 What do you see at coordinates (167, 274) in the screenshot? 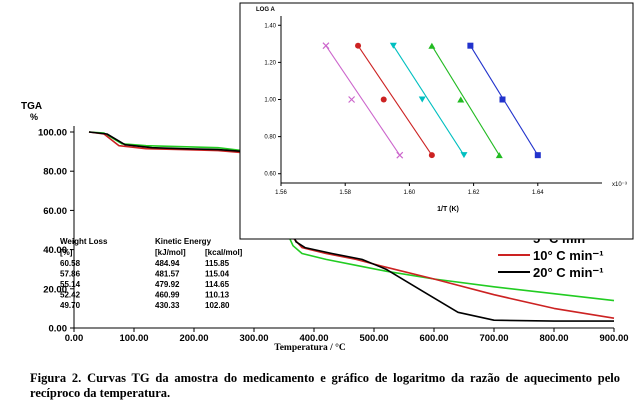
I see `kinetic-table-cell: 481.57` at bounding box center [167, 274].